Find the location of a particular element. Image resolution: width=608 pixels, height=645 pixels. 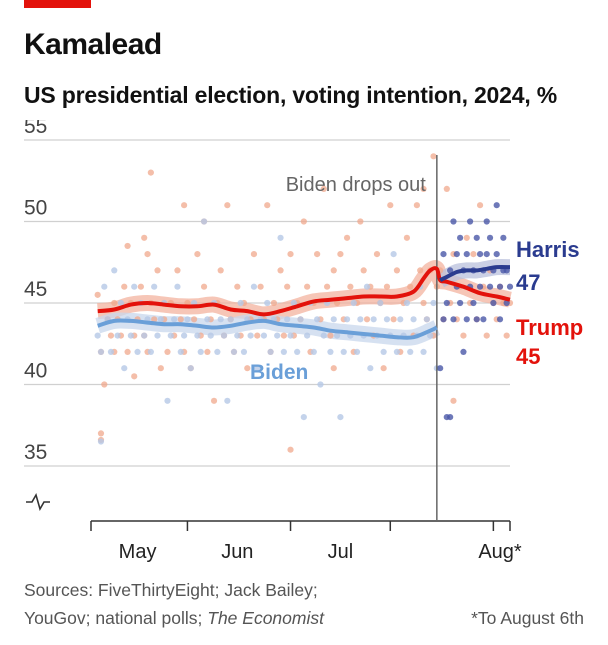

x-tick-label-aug: Aug* is located at coordinates (500, 552).